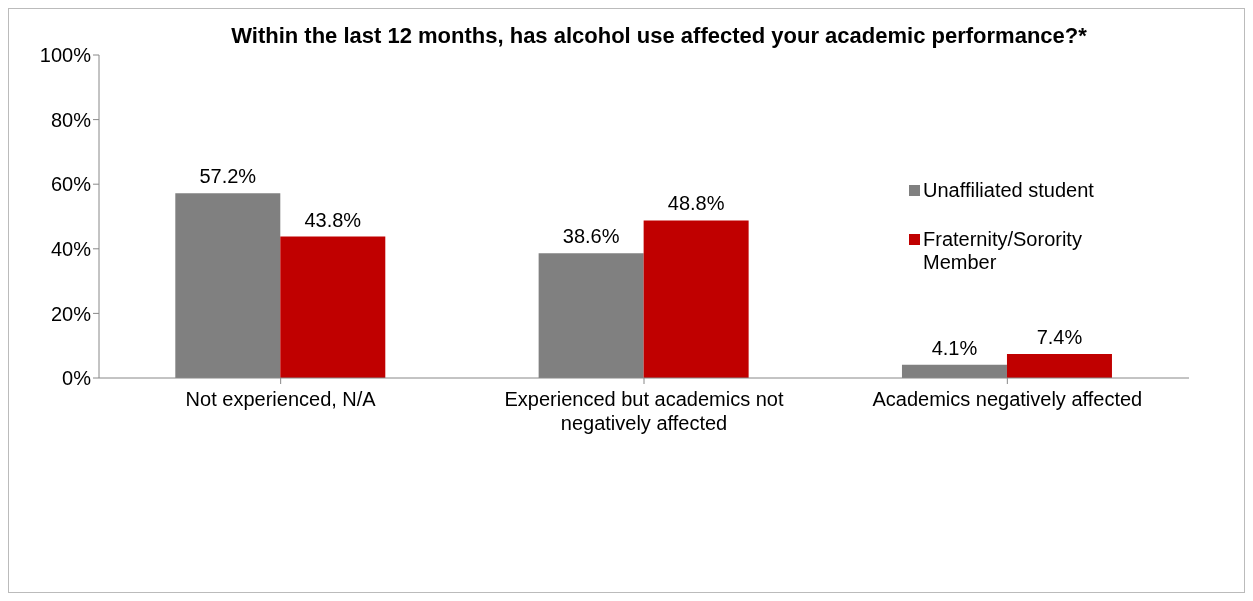 This screenshot has width=1253, height=601. Describe the element at coordinates (644, 411) in the screenshot. I see `x-tick-label: Experienced but academics not negatively affected` at that location.